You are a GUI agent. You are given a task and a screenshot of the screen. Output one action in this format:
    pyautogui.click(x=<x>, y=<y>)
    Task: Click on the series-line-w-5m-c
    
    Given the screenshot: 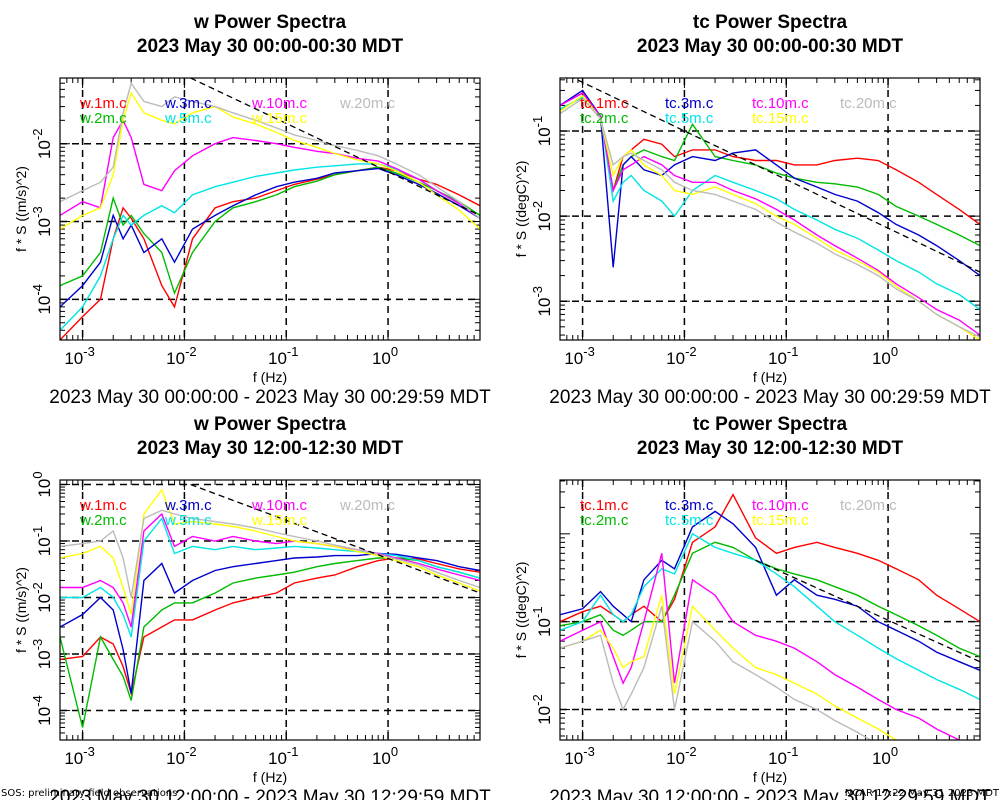 What is the action you would take?
    pyautogui.click(x=270, y=577)
    